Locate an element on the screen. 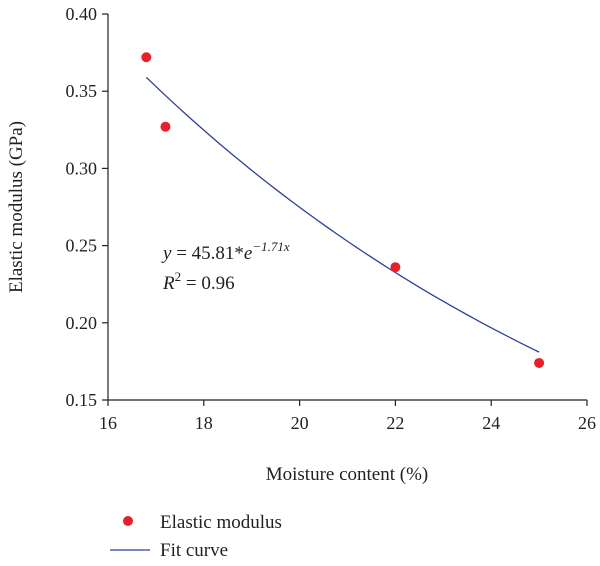 This screenshot has width=600, height=566. equation-base: e is located at coordinates (248, 253).